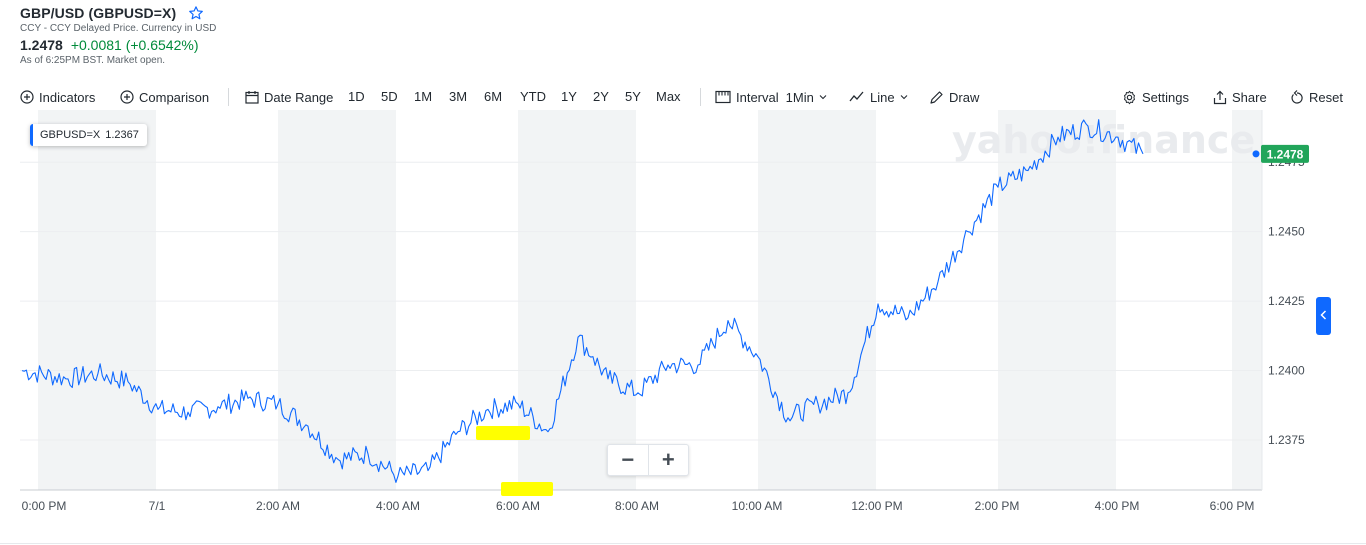 This screenshot has width=1366, height=545. I want to click on date-range-button: Date Range, so click(289, 97).